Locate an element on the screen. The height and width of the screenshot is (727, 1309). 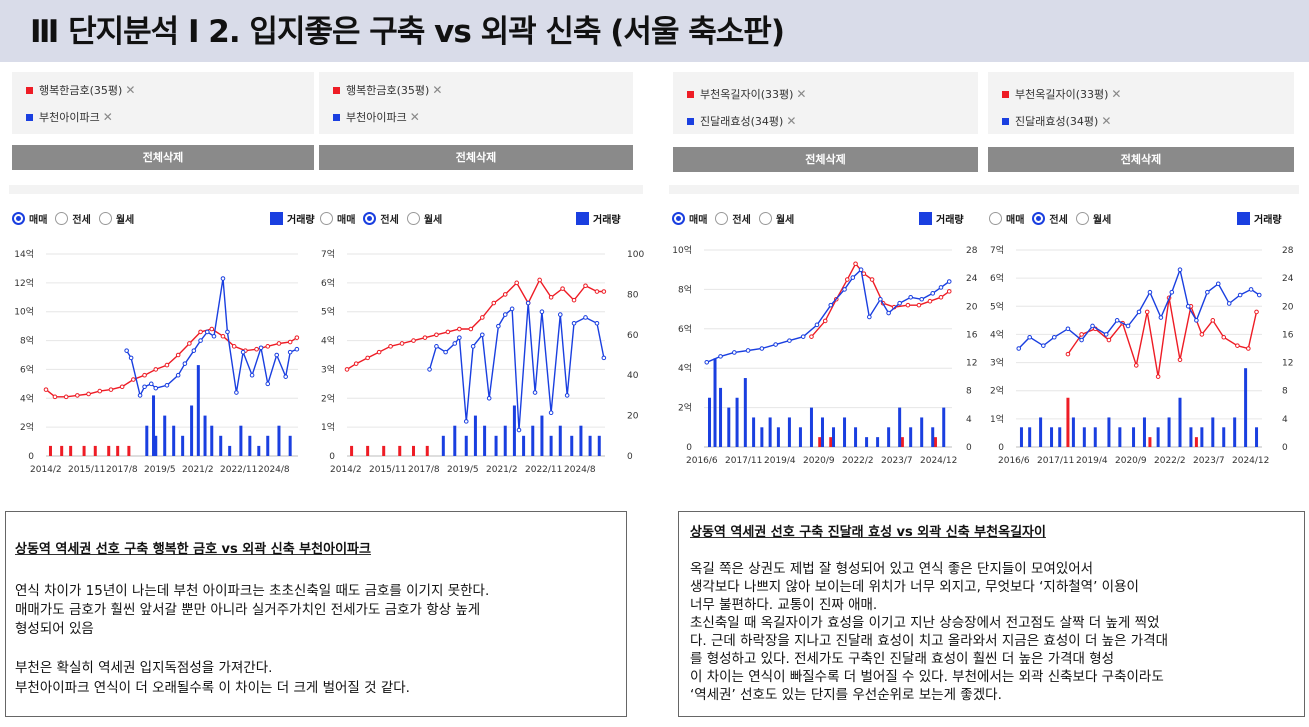
y-right-tick-label: 100 is located at coordinates (635, 255).